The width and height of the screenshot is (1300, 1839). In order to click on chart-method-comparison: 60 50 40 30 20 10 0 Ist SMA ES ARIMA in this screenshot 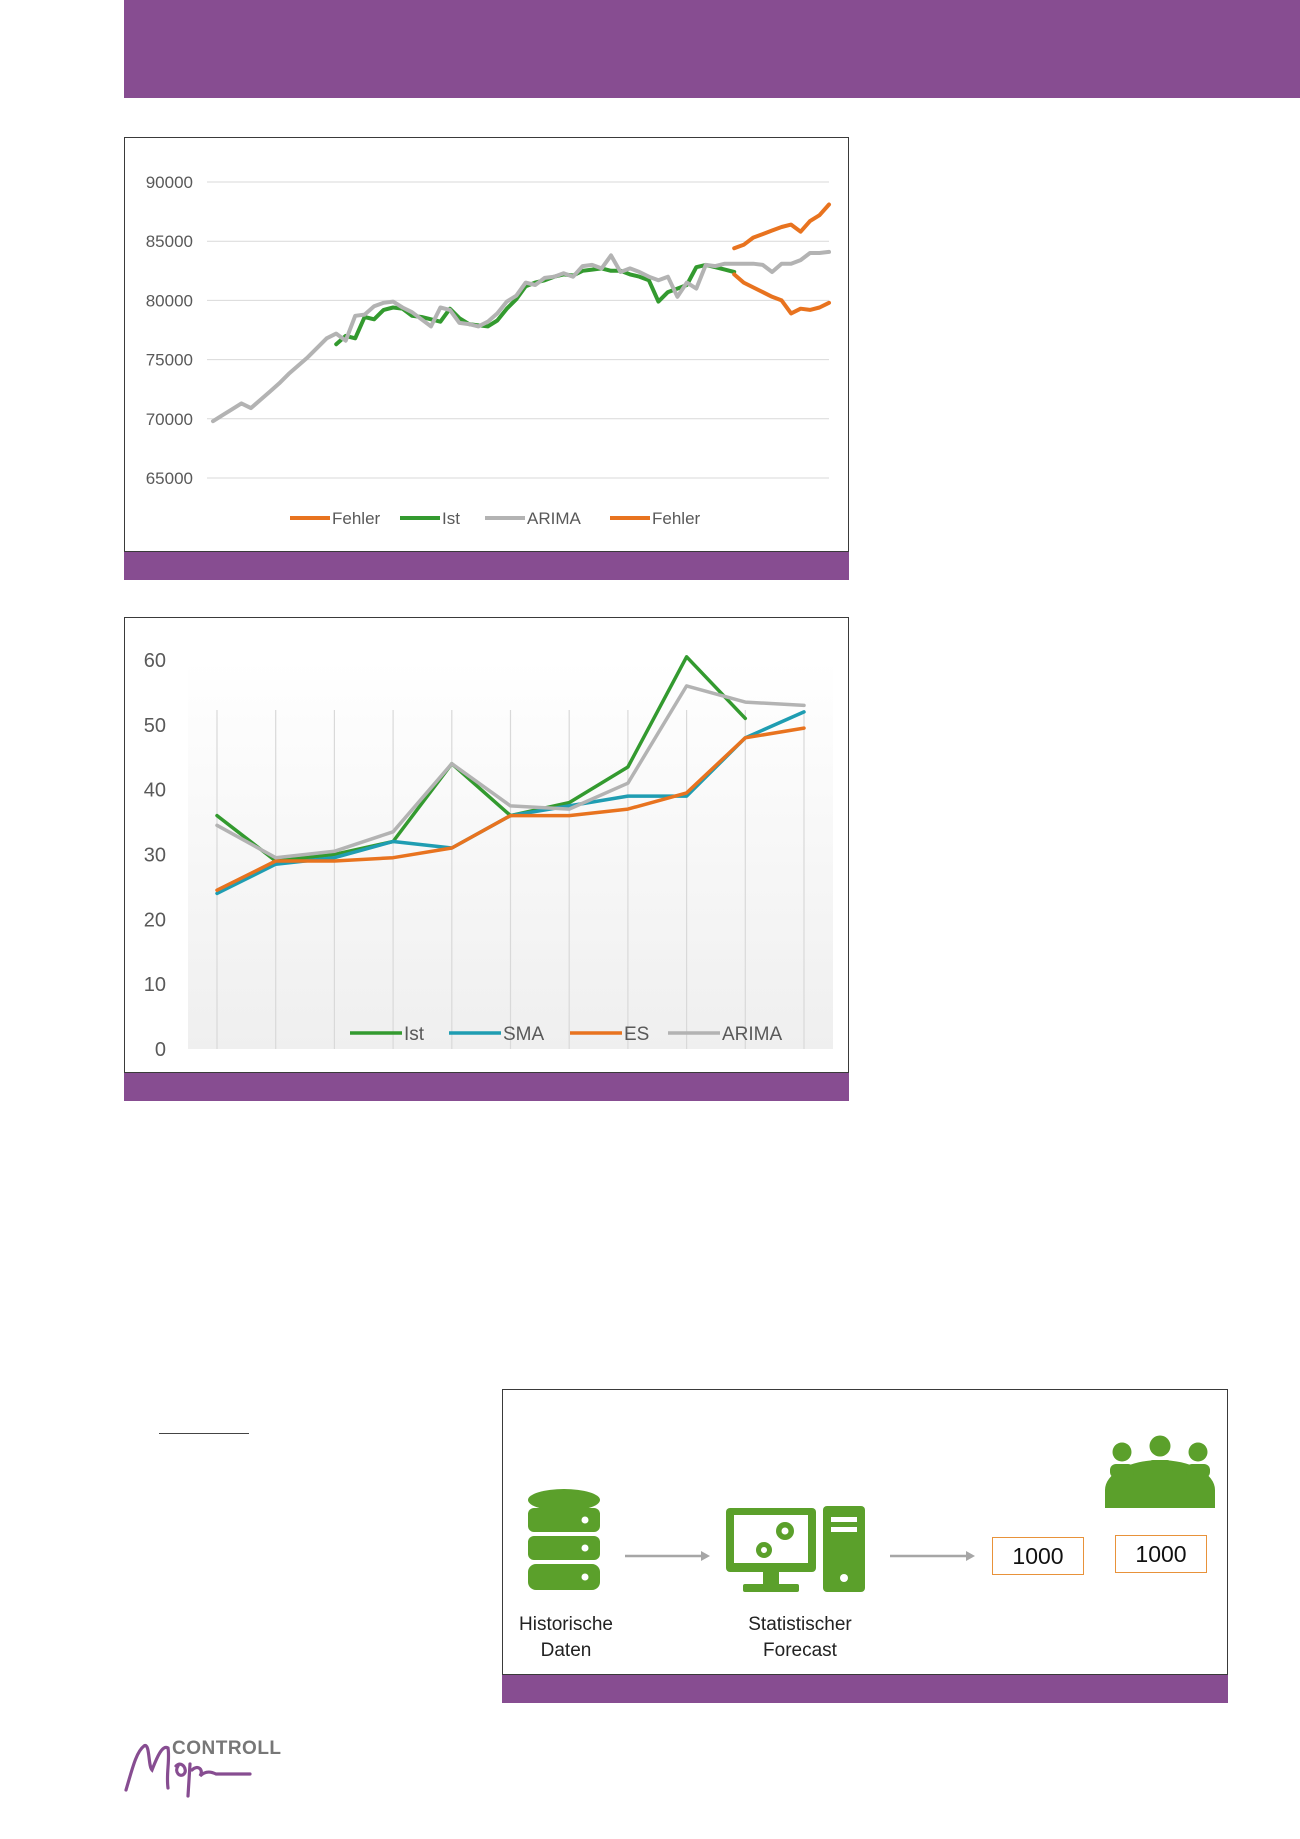, I will do `click(488, 855)`.